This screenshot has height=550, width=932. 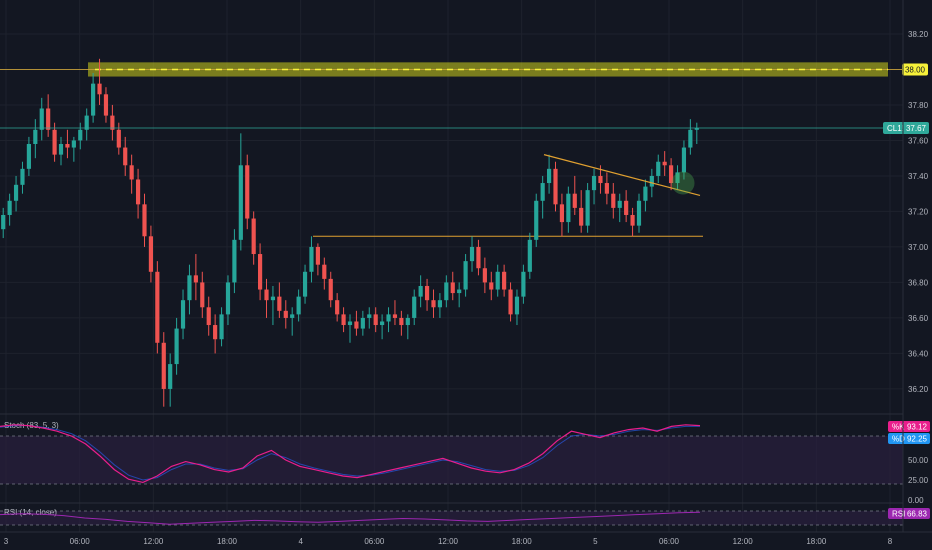 I want to click on stochastic-d-badge: %D 92.25, so click(x=909, y=438).